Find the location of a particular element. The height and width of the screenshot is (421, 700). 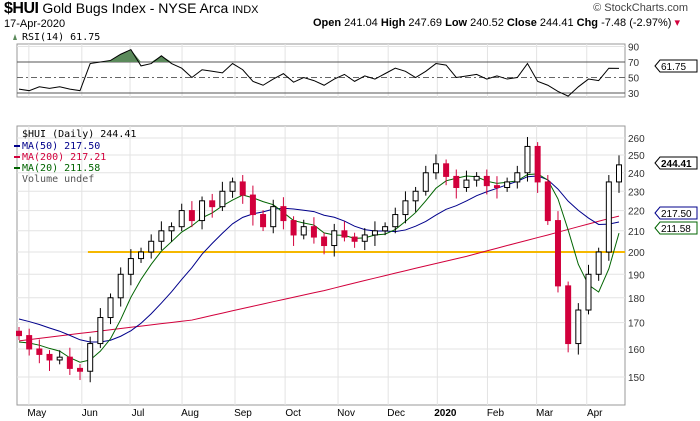

rsi-frame is located at coordinates (321, 70).